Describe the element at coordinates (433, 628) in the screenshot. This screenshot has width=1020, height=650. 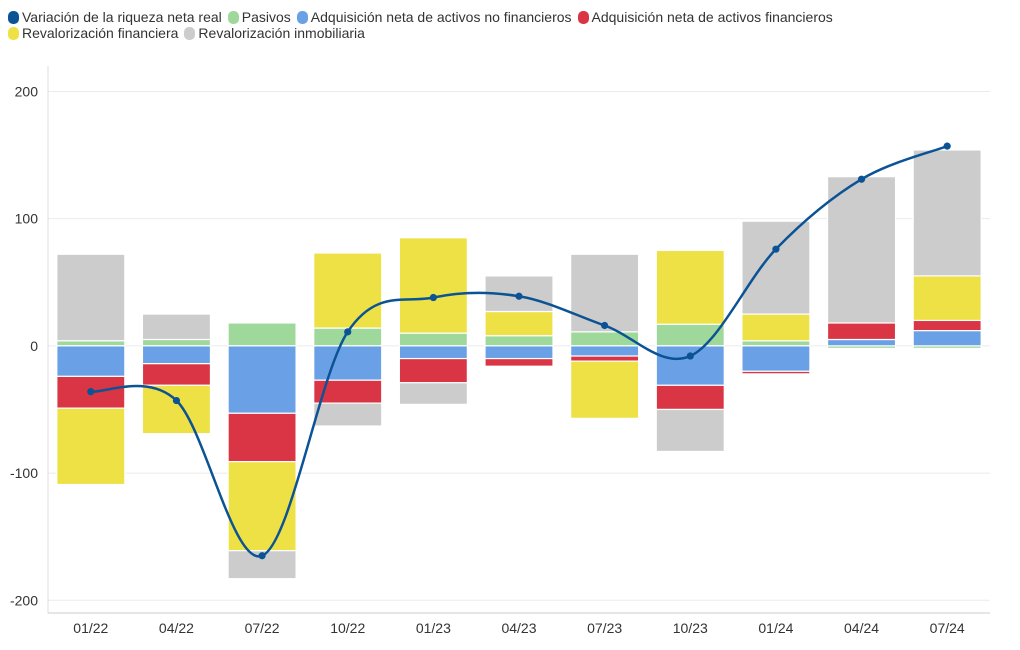
I see `x-tick-label: 01/23` at that location.